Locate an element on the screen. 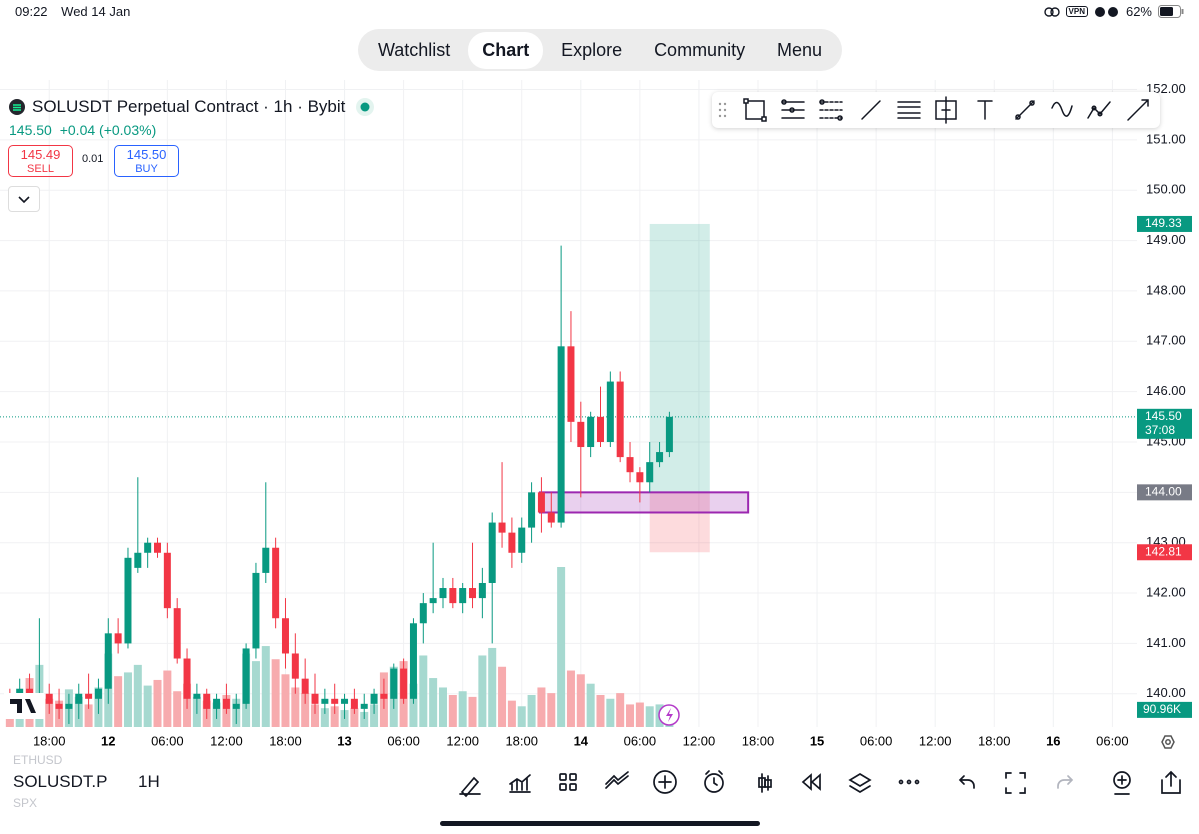 The image size is (1199, 834). last-price-label: 145.50 is located at coordinates (1163, 416).